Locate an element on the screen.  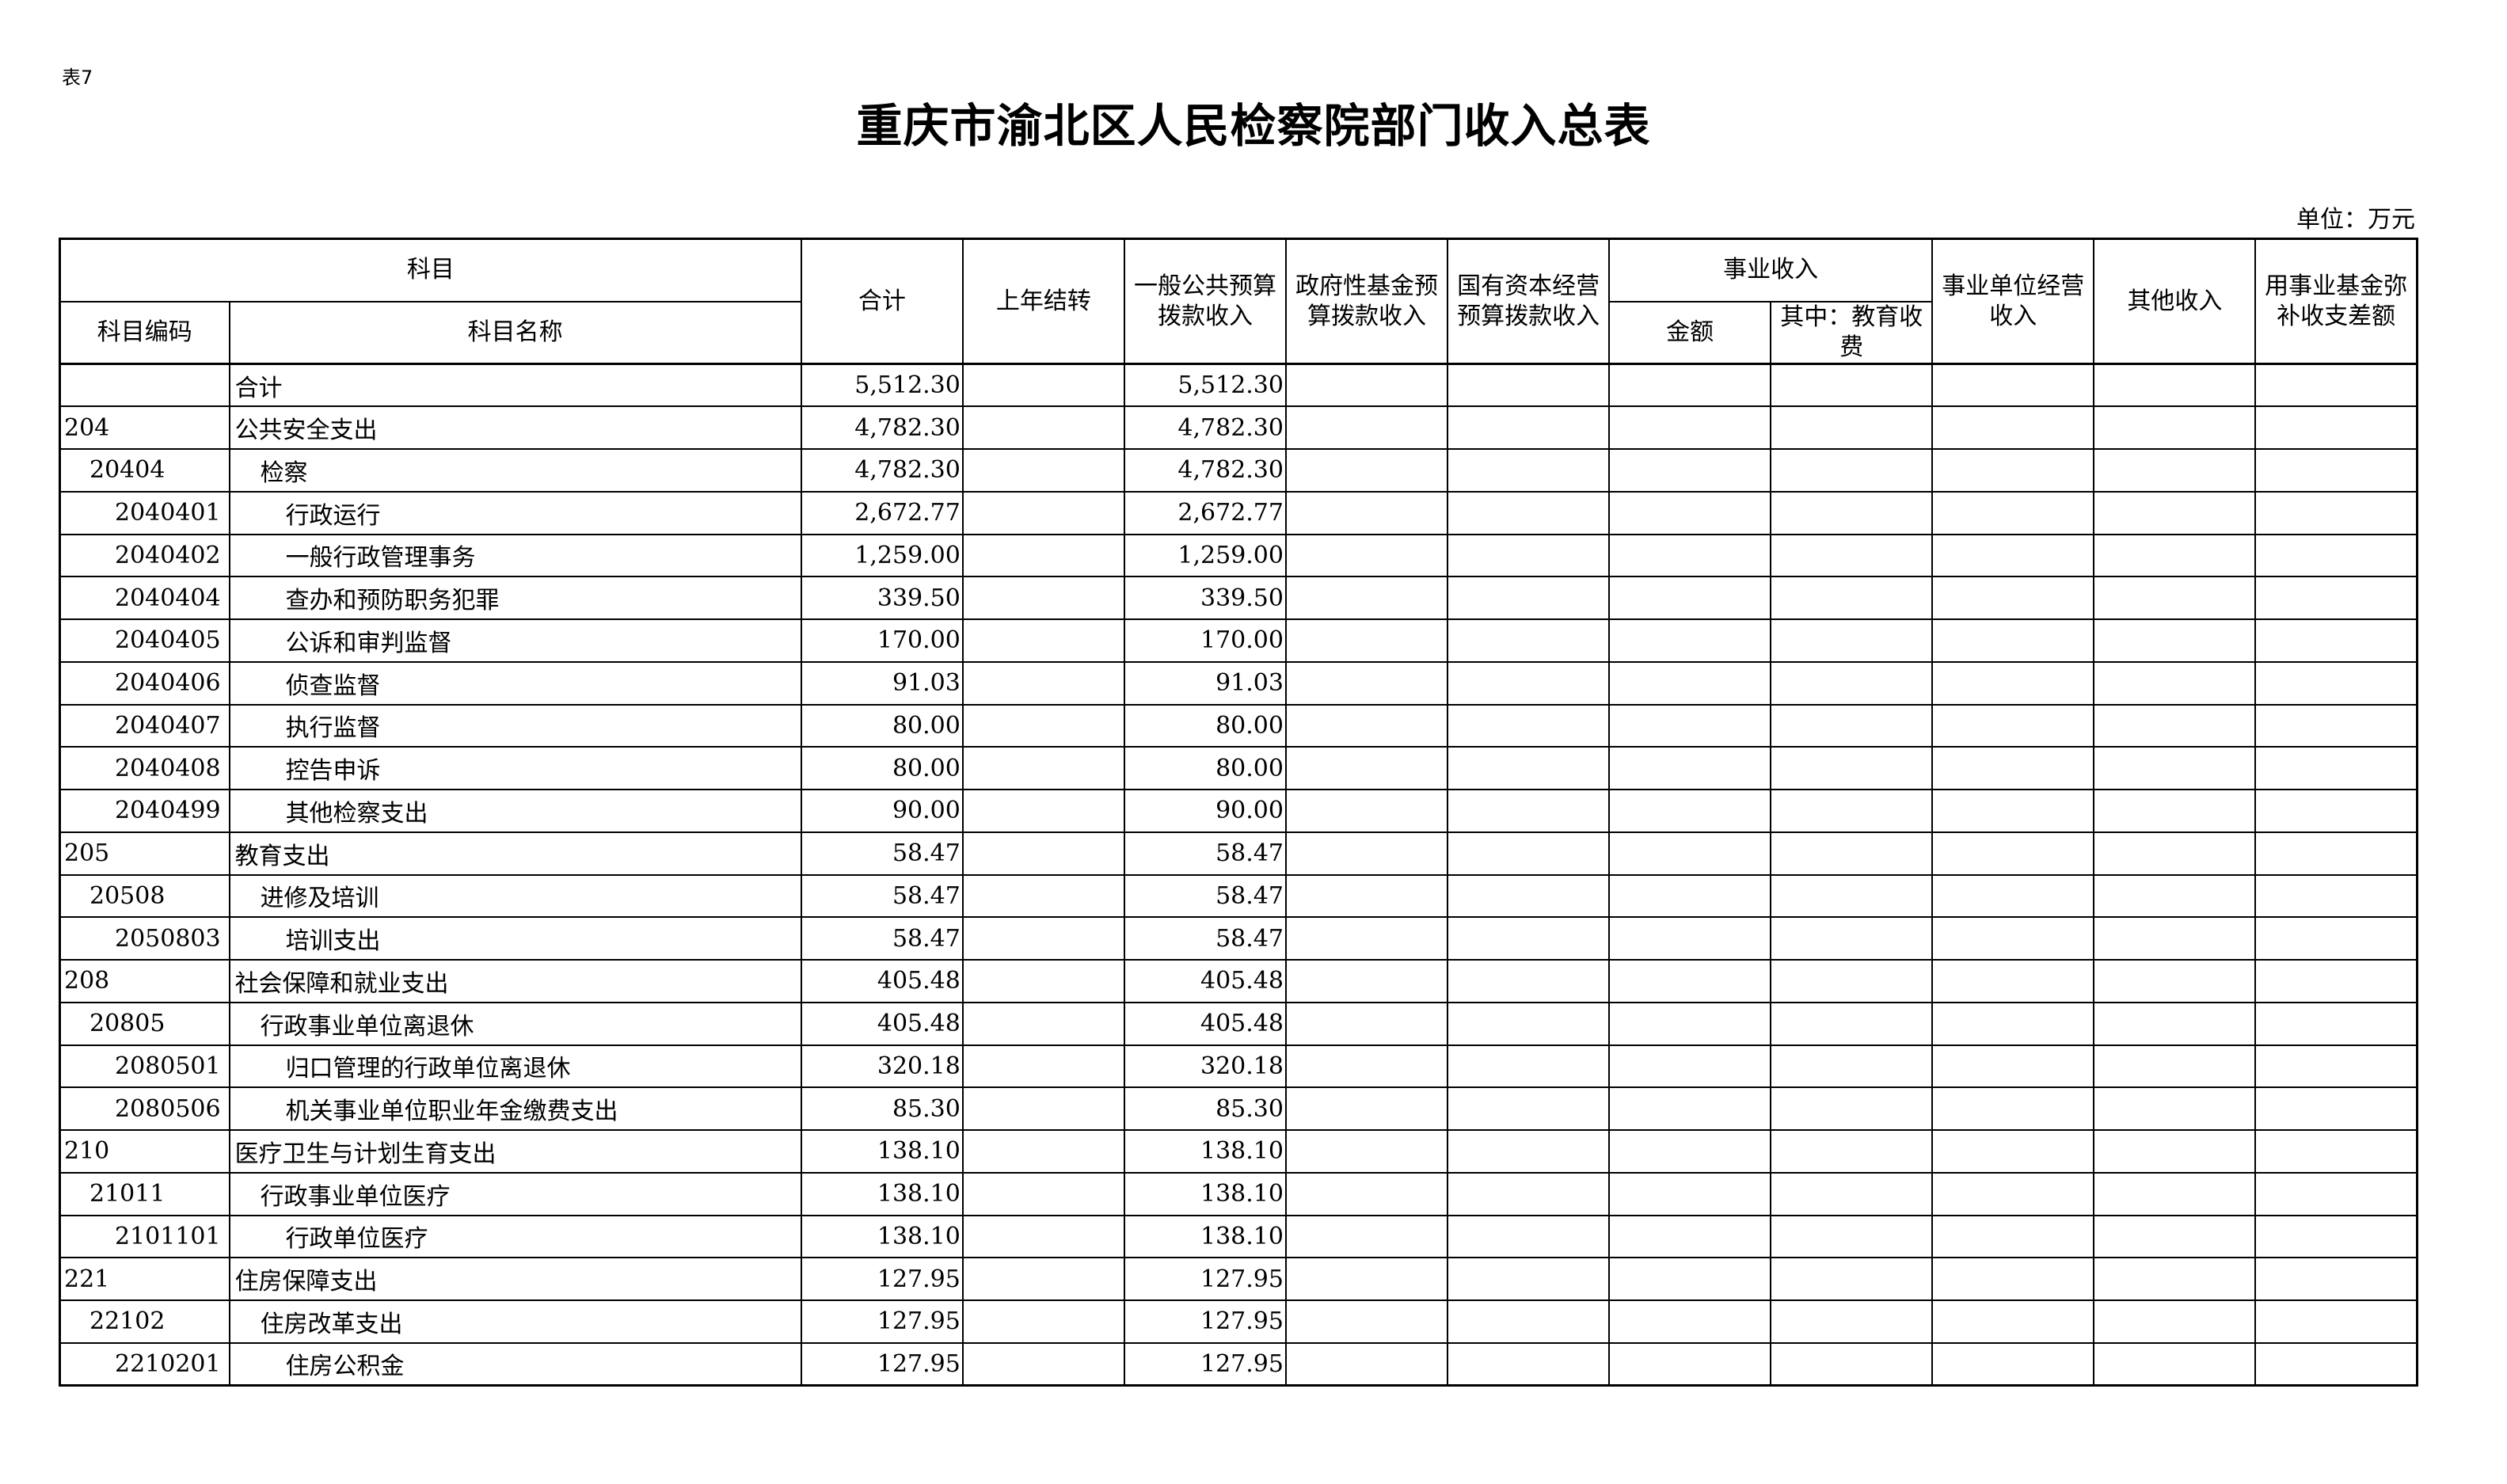
subject-name-cell: 社会保障和就业支出 is located at coordinates (515, 981).